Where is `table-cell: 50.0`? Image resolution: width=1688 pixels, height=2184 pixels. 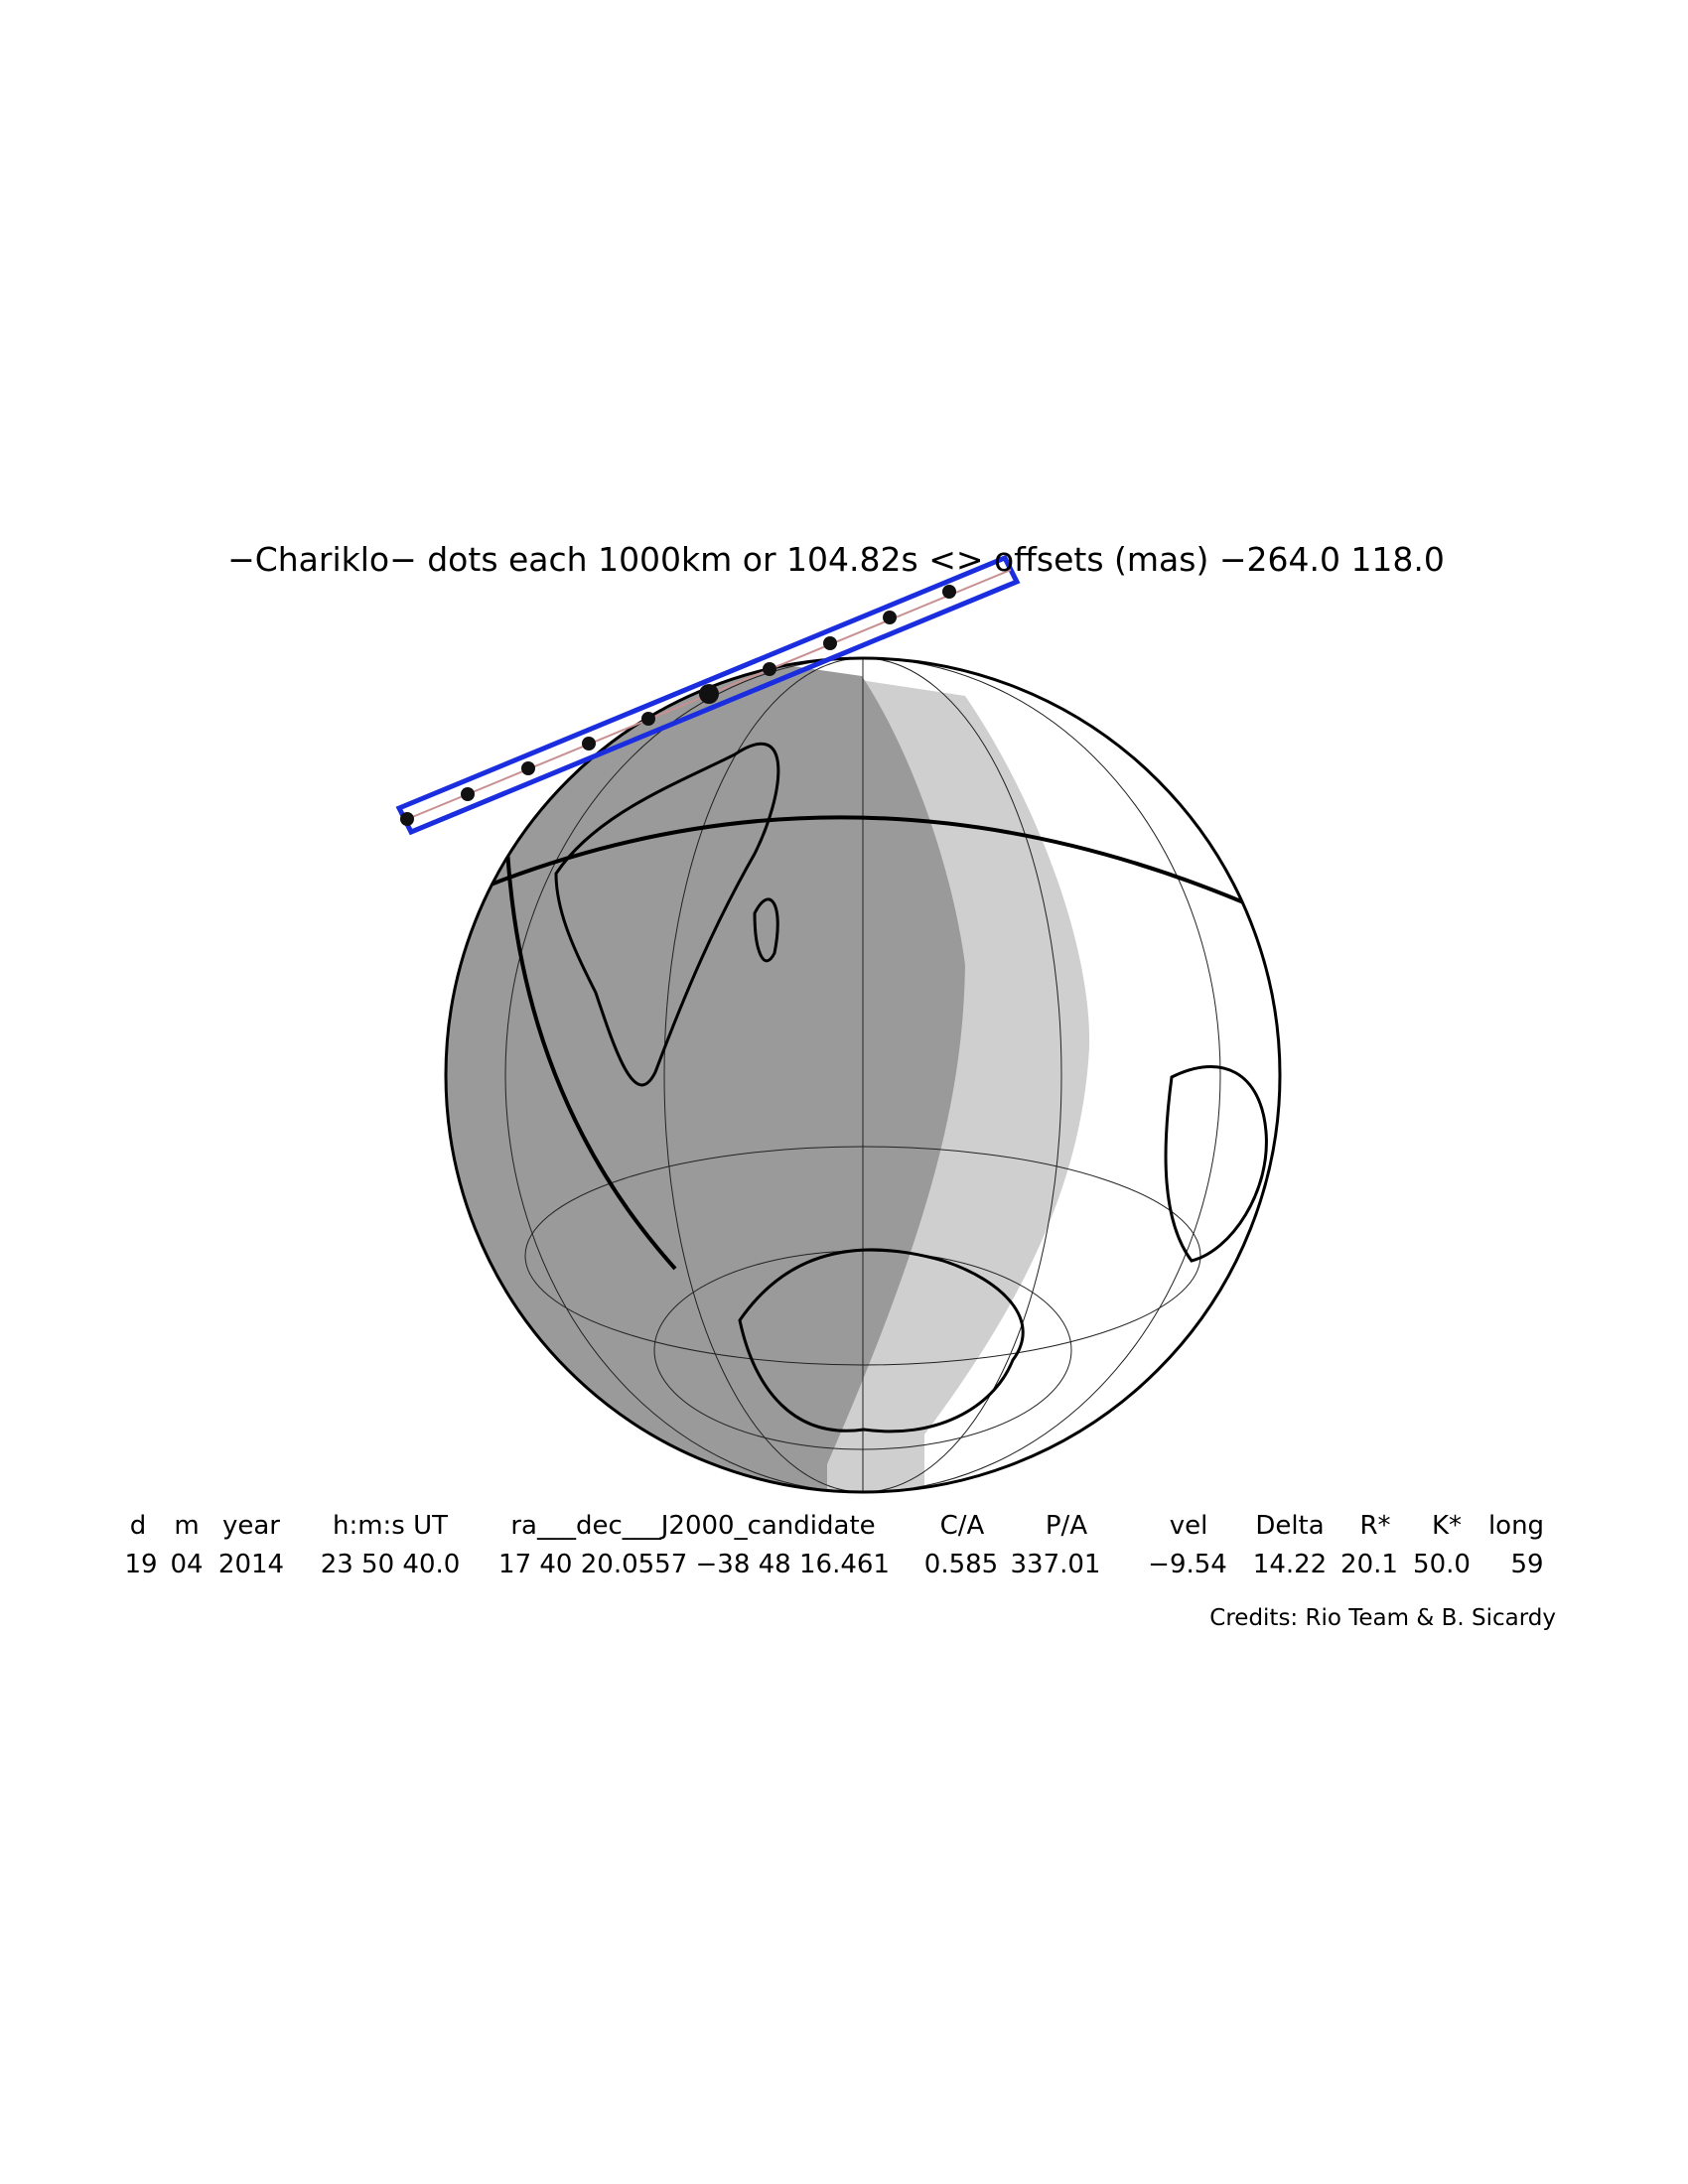
table-cell: 50.0 is located at coordinates (1442, 1564).